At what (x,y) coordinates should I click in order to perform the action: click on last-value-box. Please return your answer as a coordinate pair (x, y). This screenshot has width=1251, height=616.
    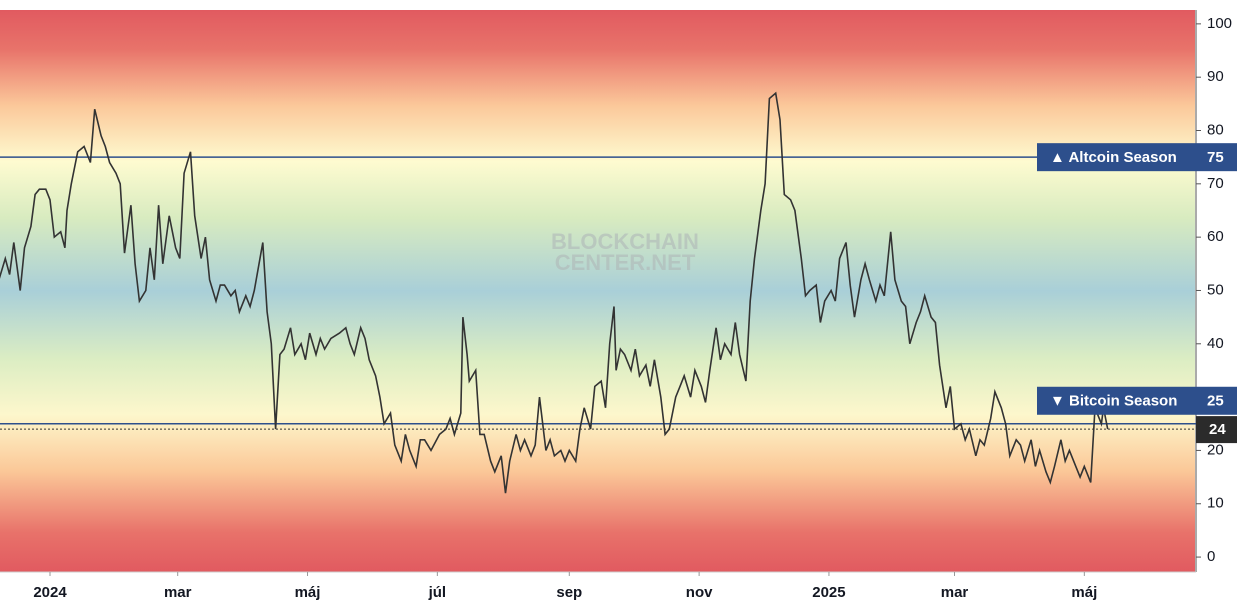
    Looking at the image, I should click on (1216, 430).